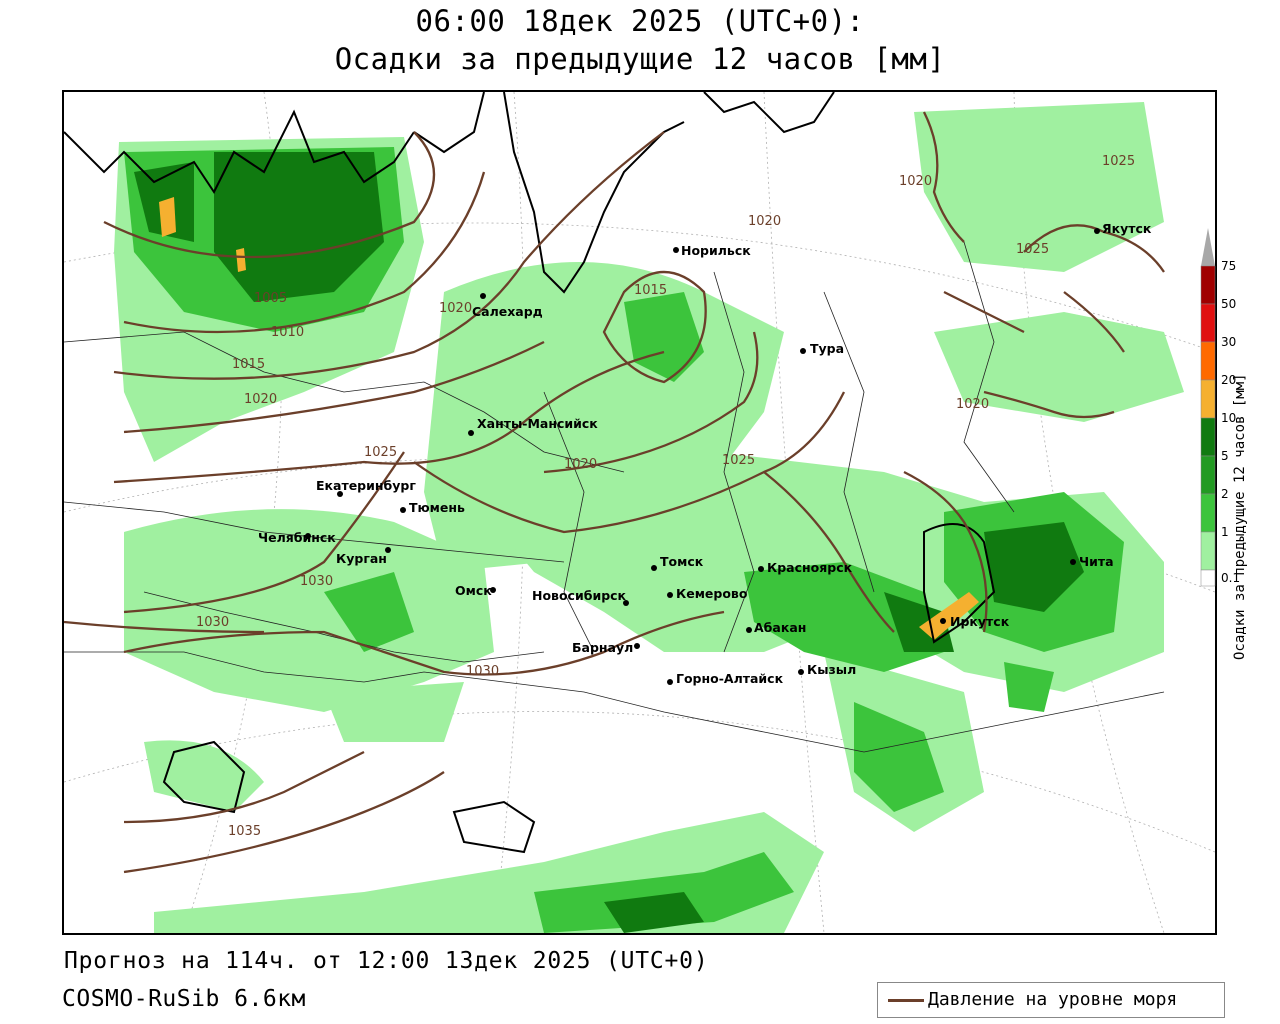 The image size is (1280, 1024). What do you see at coordinates (780, 627) in the screenshot?
I see `city-label: Абакан` at bounding box center [780, 627].